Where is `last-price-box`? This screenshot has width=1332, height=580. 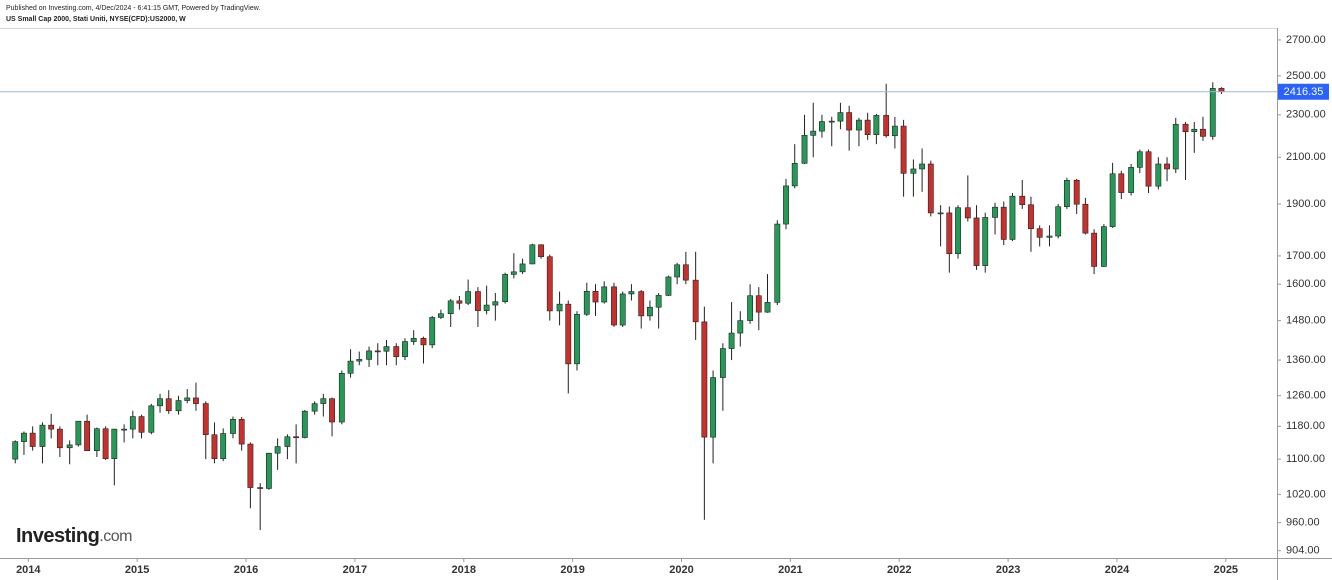 last-price-box is located at coordinates (1303, 91).